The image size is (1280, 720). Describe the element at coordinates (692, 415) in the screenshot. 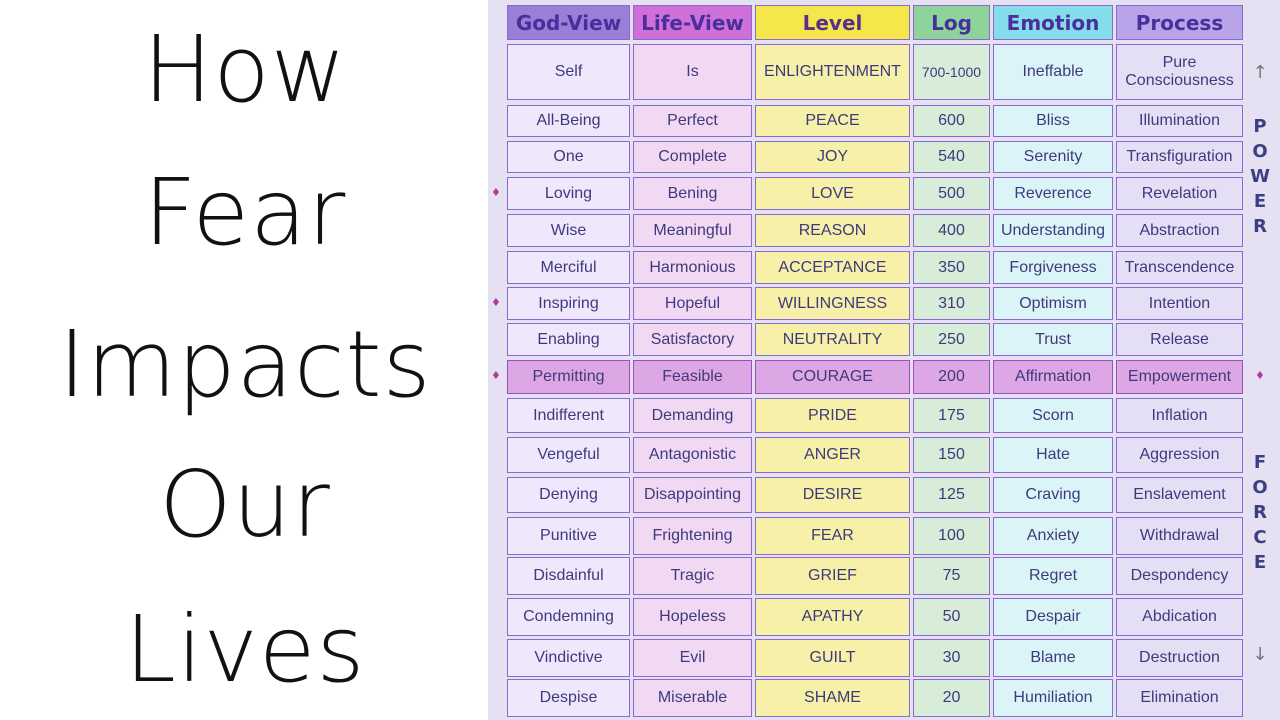

I see `cell-life-view: Demanding` at that location.